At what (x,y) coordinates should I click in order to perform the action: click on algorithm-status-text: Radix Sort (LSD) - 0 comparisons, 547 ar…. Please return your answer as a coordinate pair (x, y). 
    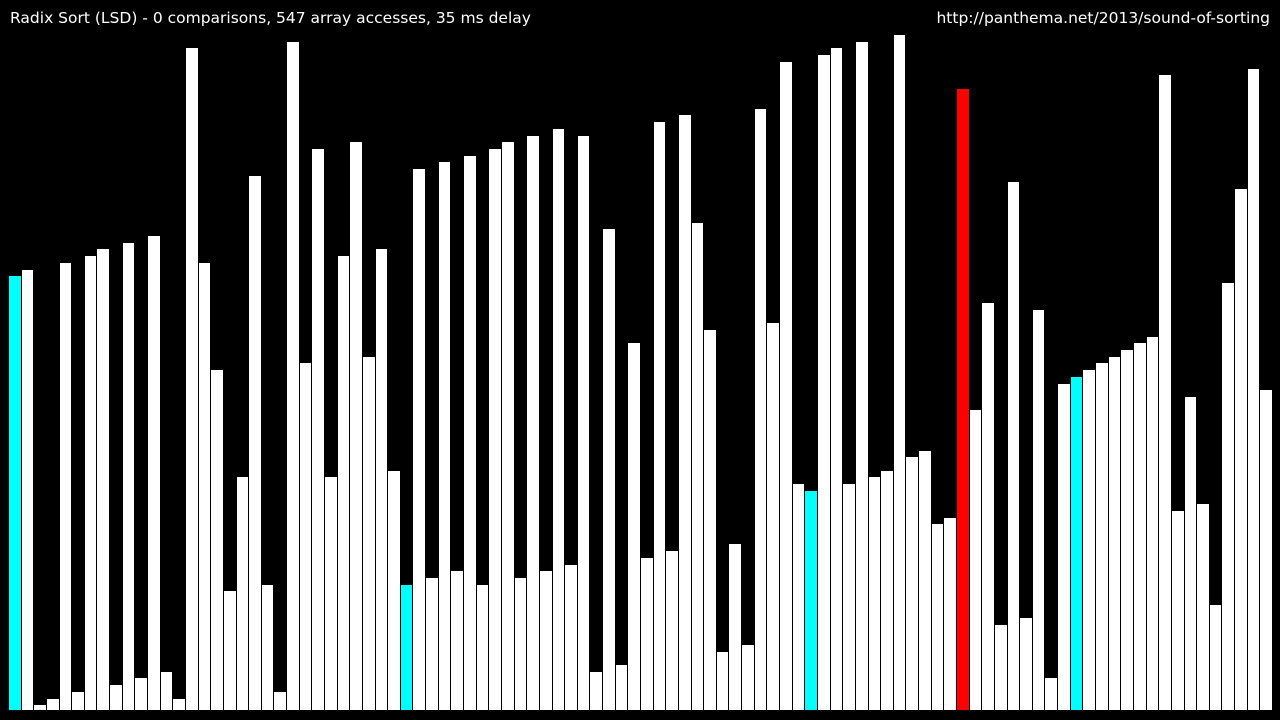
    Looking at the image, I should click on (270, 18).